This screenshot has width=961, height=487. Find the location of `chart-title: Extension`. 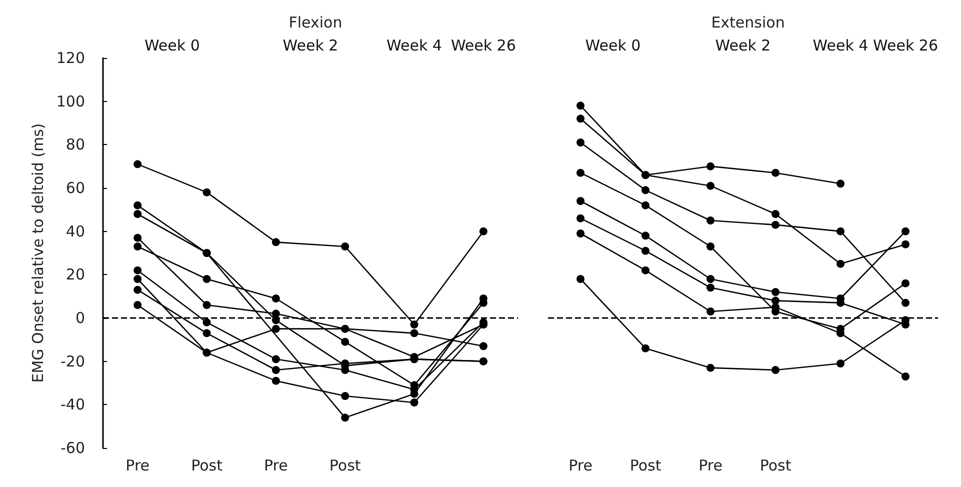

chart-title: Extension is located at coordinates (748, 23).